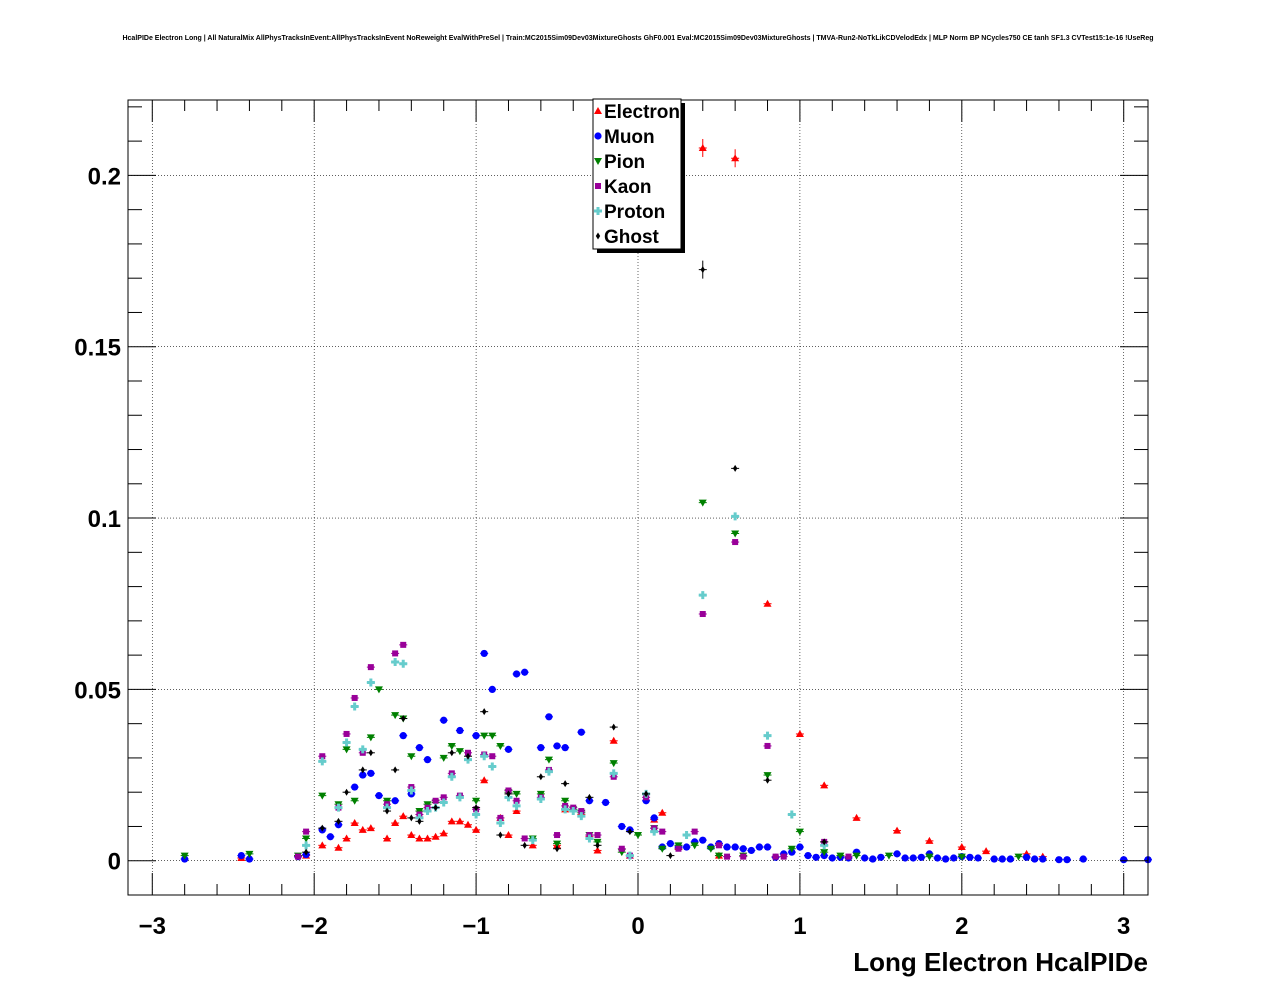  What do you see at coordinates (598, 236) in the screenshot?
I see `legend-marker-ghost` at bounding box center [598, 236].